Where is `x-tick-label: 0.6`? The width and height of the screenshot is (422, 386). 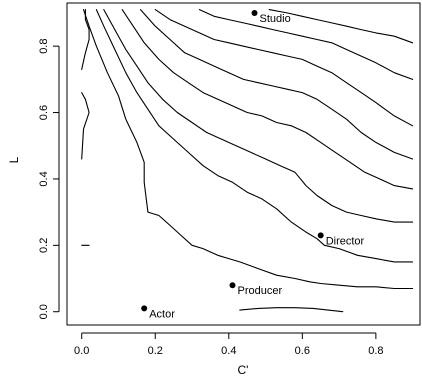 x-tick-label: 0.6 is located at coordinates (302, 351).